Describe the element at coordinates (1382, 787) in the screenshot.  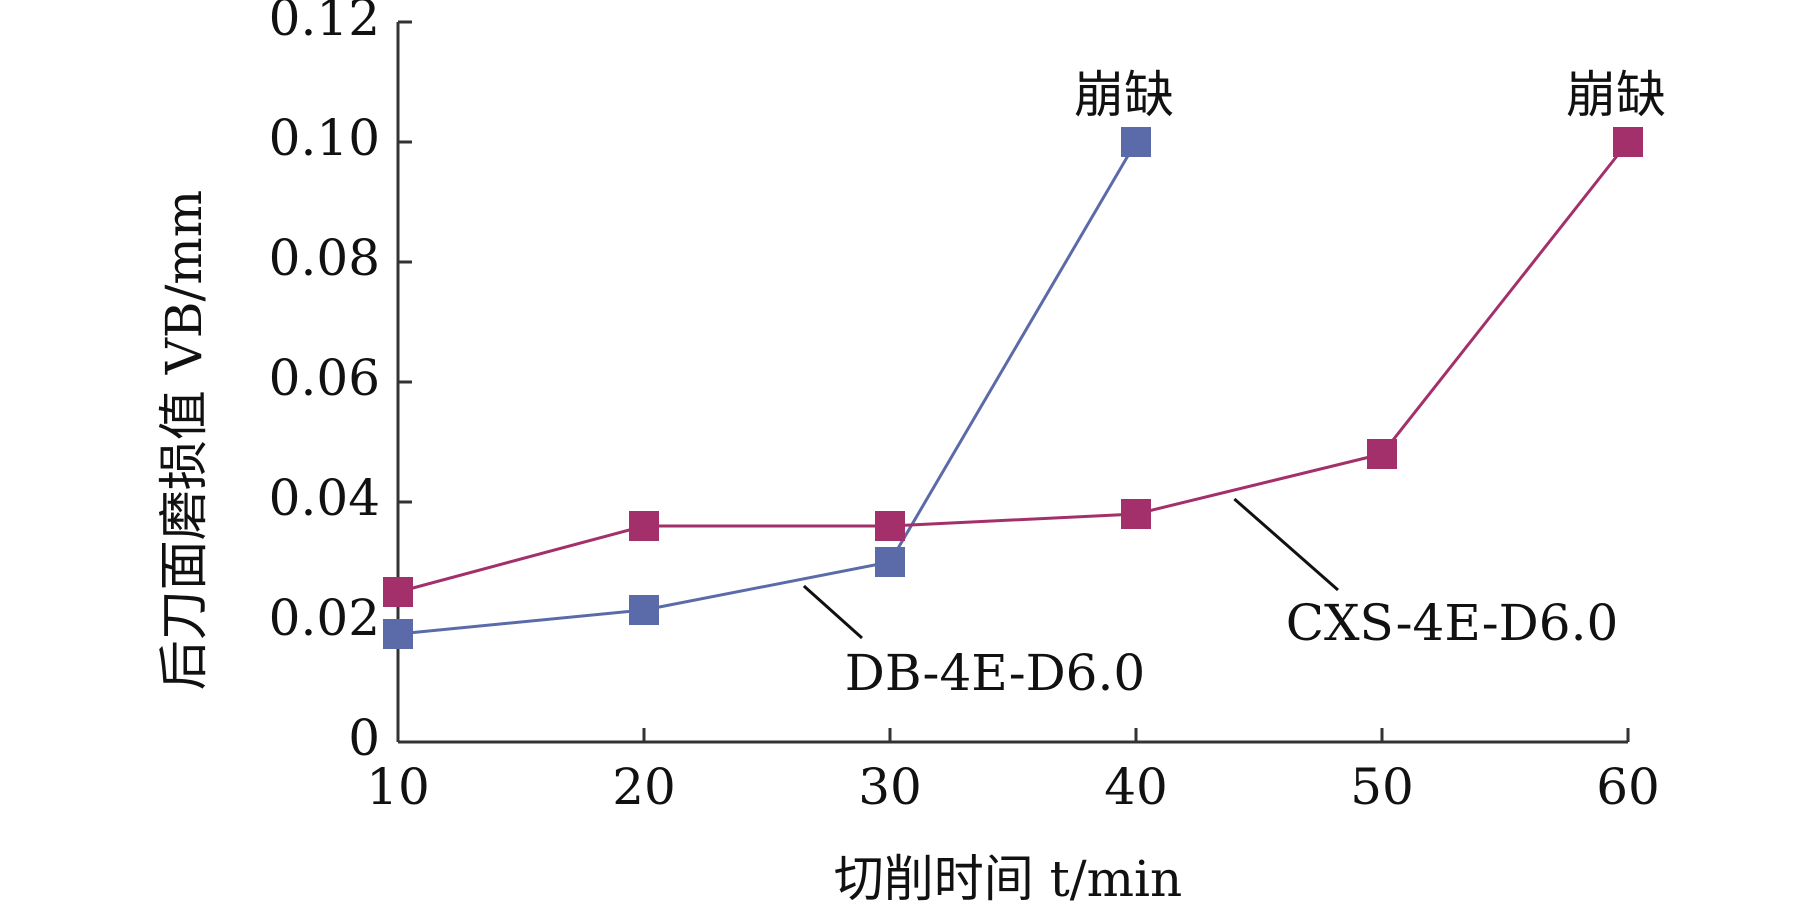
I see `x-tick-label: 50` at that location.